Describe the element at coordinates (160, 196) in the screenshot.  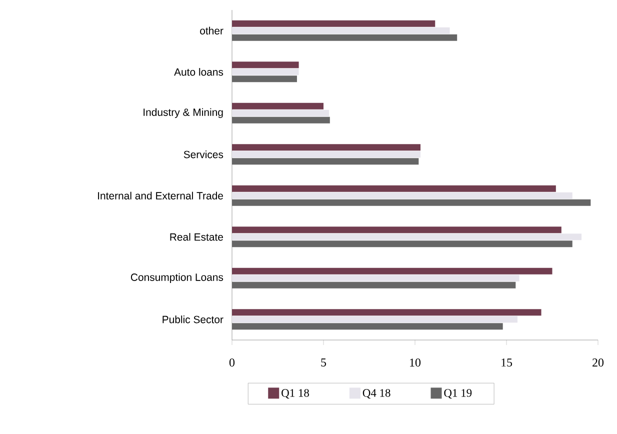
I see `y-tick-label: Internal and External Trade` at that location.